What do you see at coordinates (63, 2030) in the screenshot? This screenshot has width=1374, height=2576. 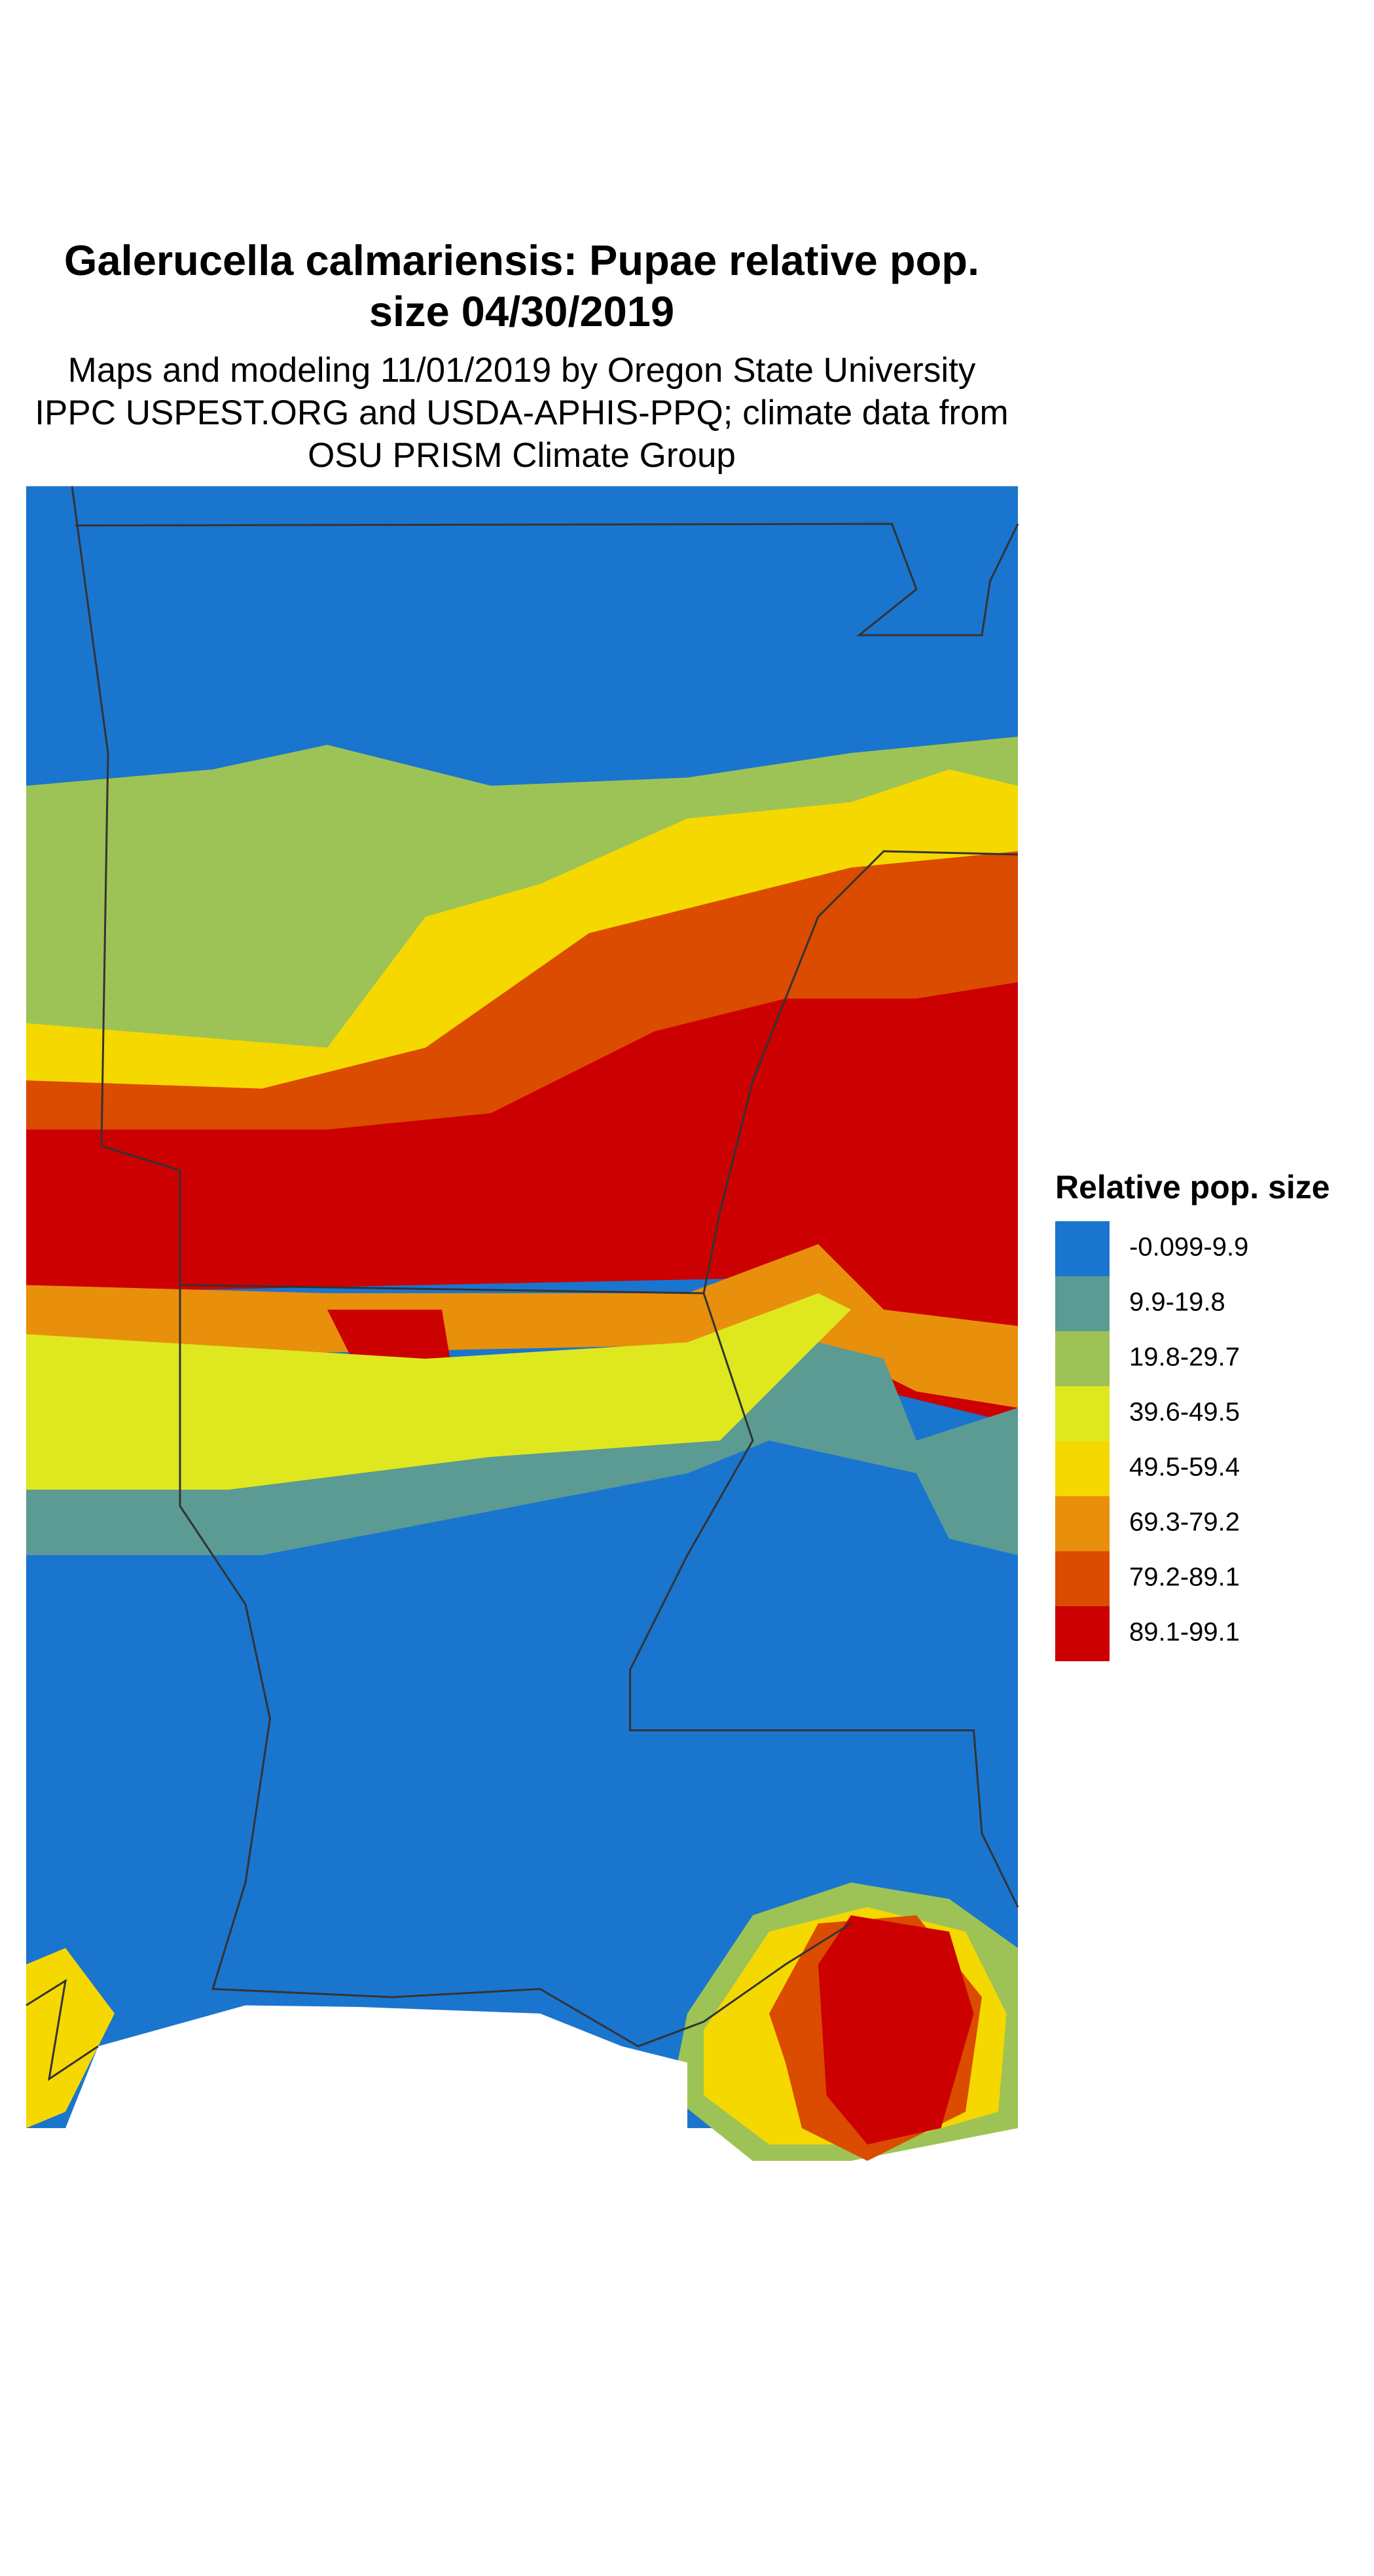 I see `coast-line` at bounding box center [63, 2030].